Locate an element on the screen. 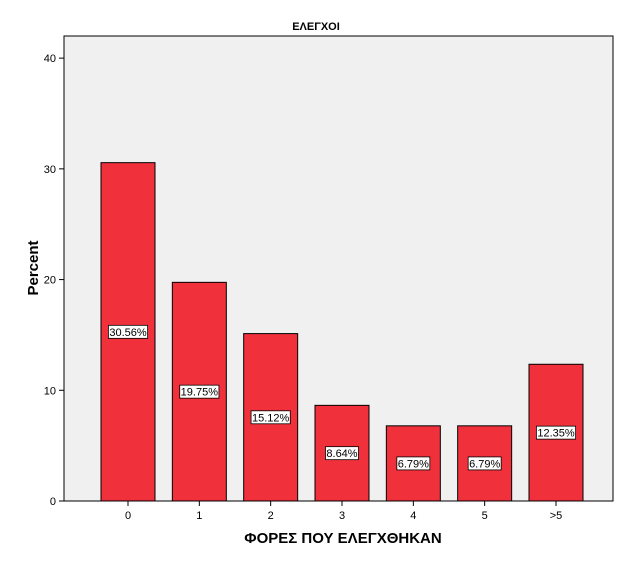 The image size is (633, 564). data-label: 30.56% is located at coordinates (128, 333).